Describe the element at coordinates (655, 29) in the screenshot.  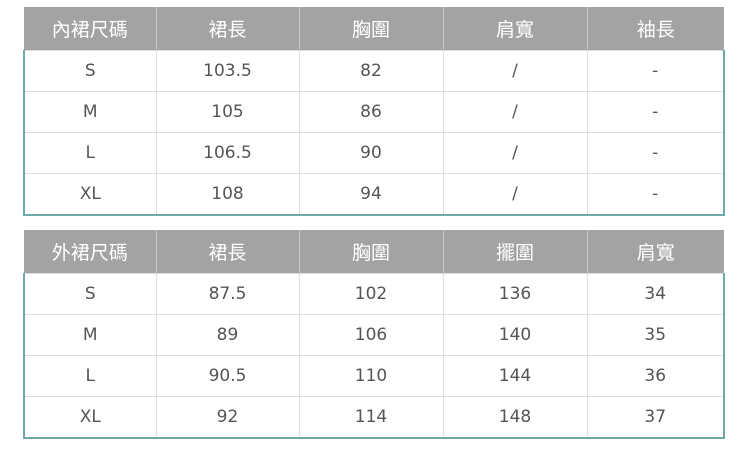
I see `column-header: 袖長` at that location.